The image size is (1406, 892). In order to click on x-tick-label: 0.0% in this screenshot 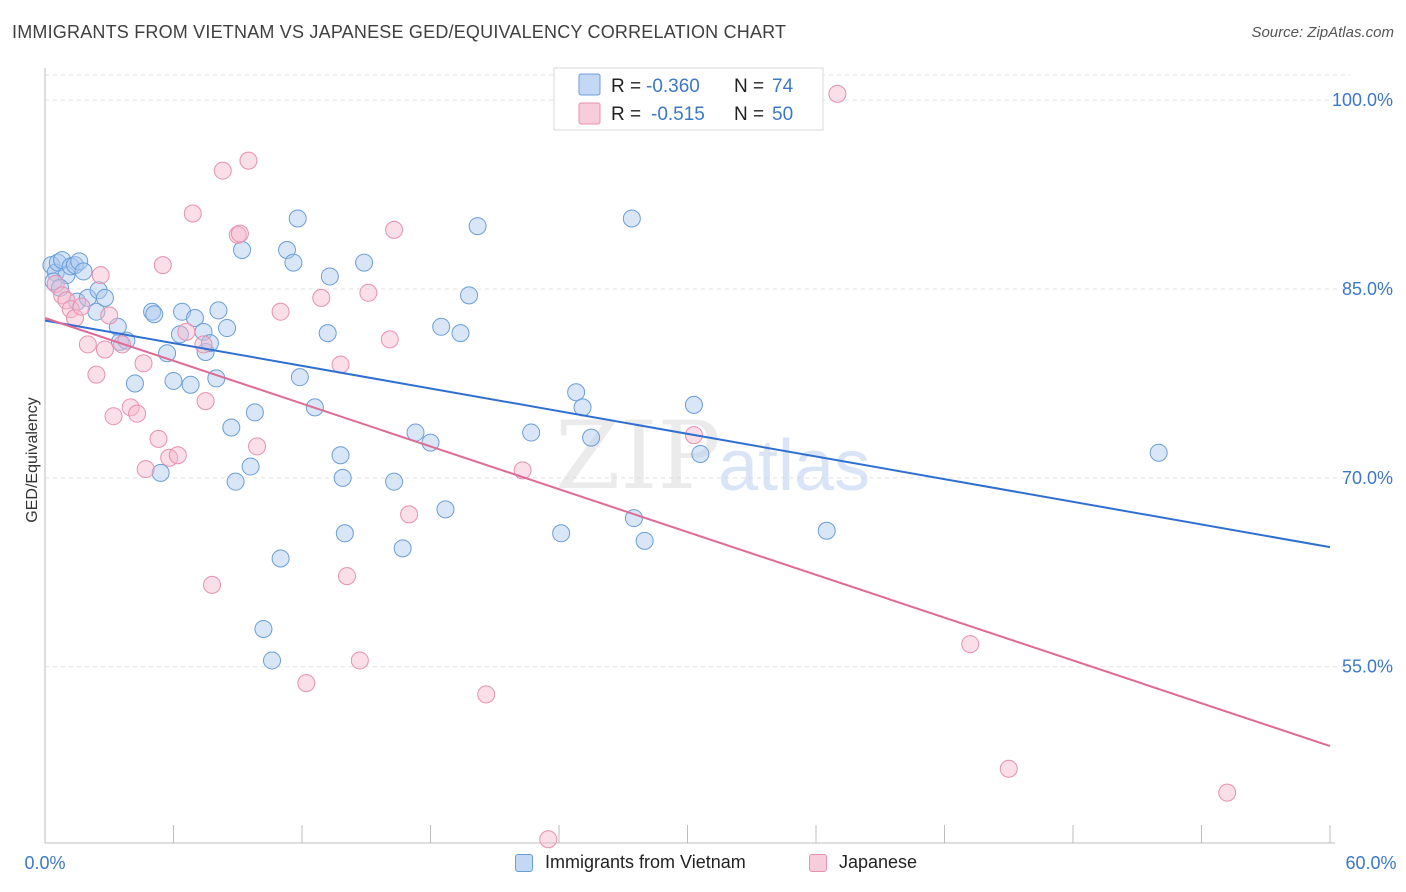, I will do `click(44, 863)`.